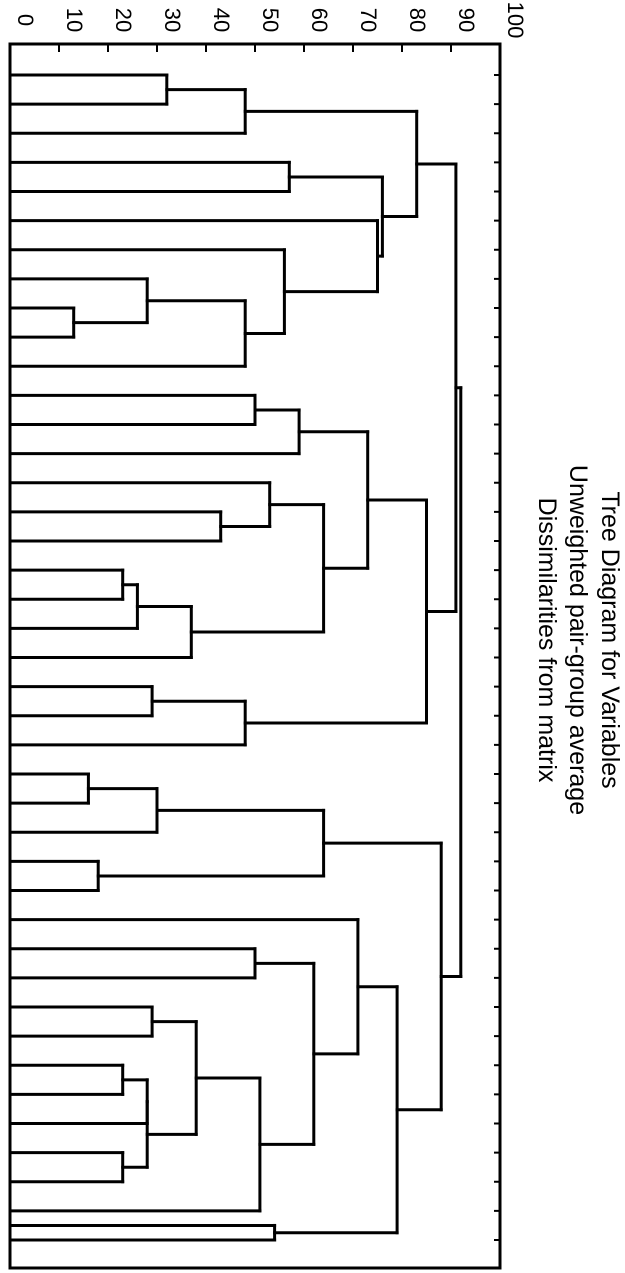  I want to click on axis-tick-label: 50, so click(270, 20).